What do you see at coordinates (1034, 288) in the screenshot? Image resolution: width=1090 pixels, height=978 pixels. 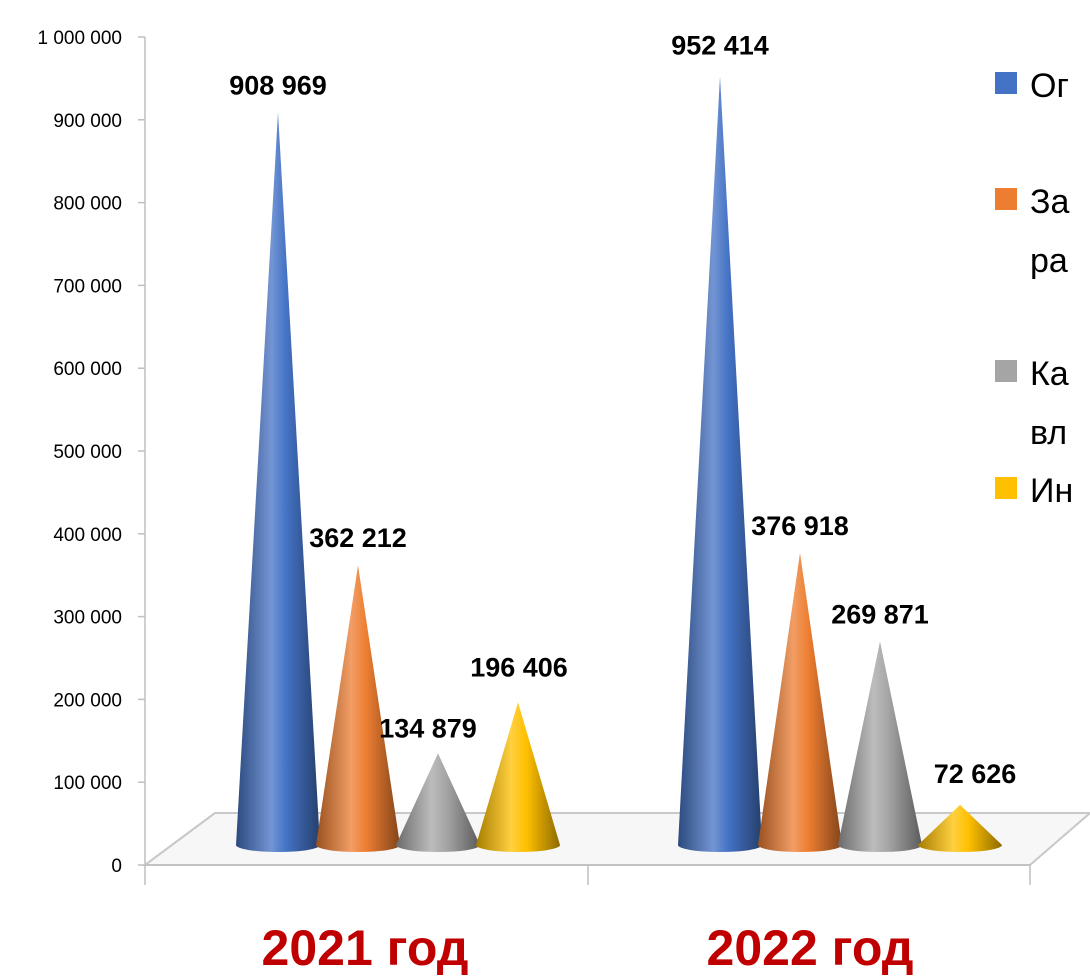 I see `legend: Ог За ра Ка вл Ин` at bounding box center [1034, 288].